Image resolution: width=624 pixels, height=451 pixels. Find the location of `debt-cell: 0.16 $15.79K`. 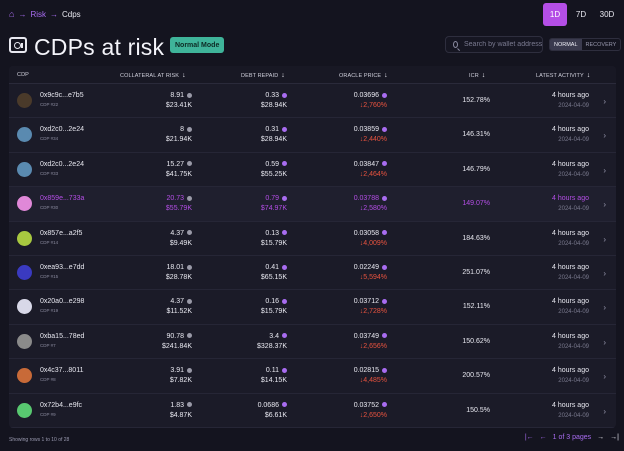

debt-cell: 0.16 $15.79K is located at coordinates (274, 306).